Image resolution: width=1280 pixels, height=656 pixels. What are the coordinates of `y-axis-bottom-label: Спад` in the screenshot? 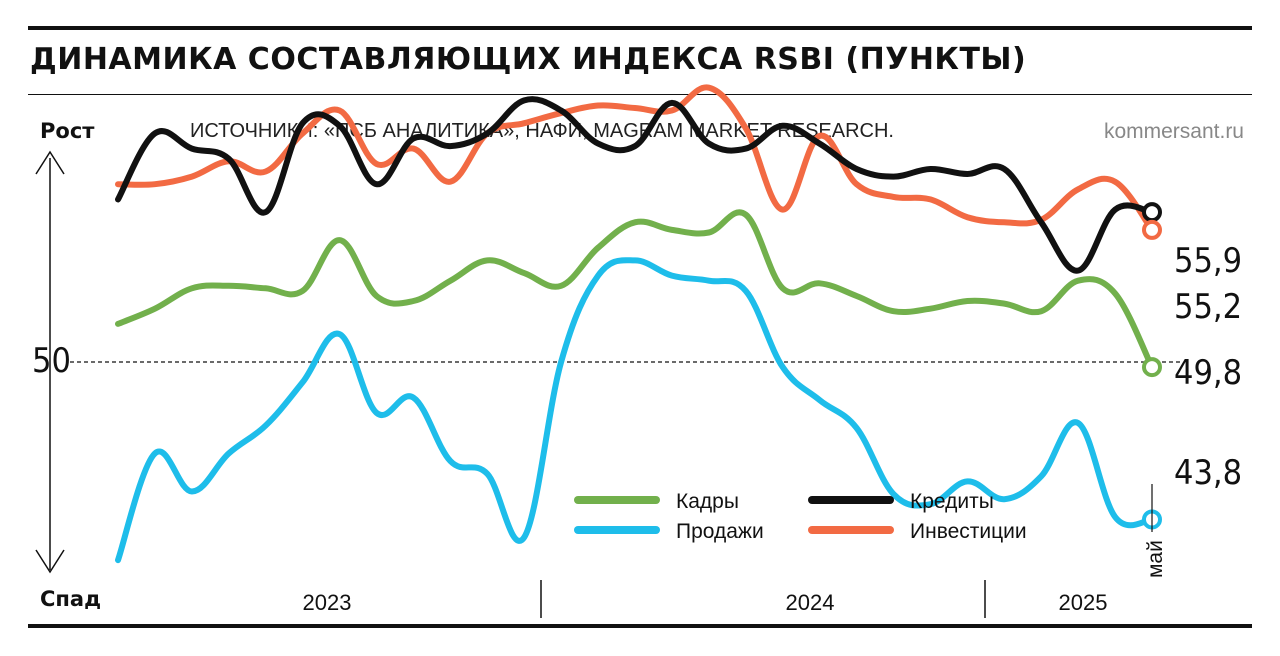 It's located at (70, 599).